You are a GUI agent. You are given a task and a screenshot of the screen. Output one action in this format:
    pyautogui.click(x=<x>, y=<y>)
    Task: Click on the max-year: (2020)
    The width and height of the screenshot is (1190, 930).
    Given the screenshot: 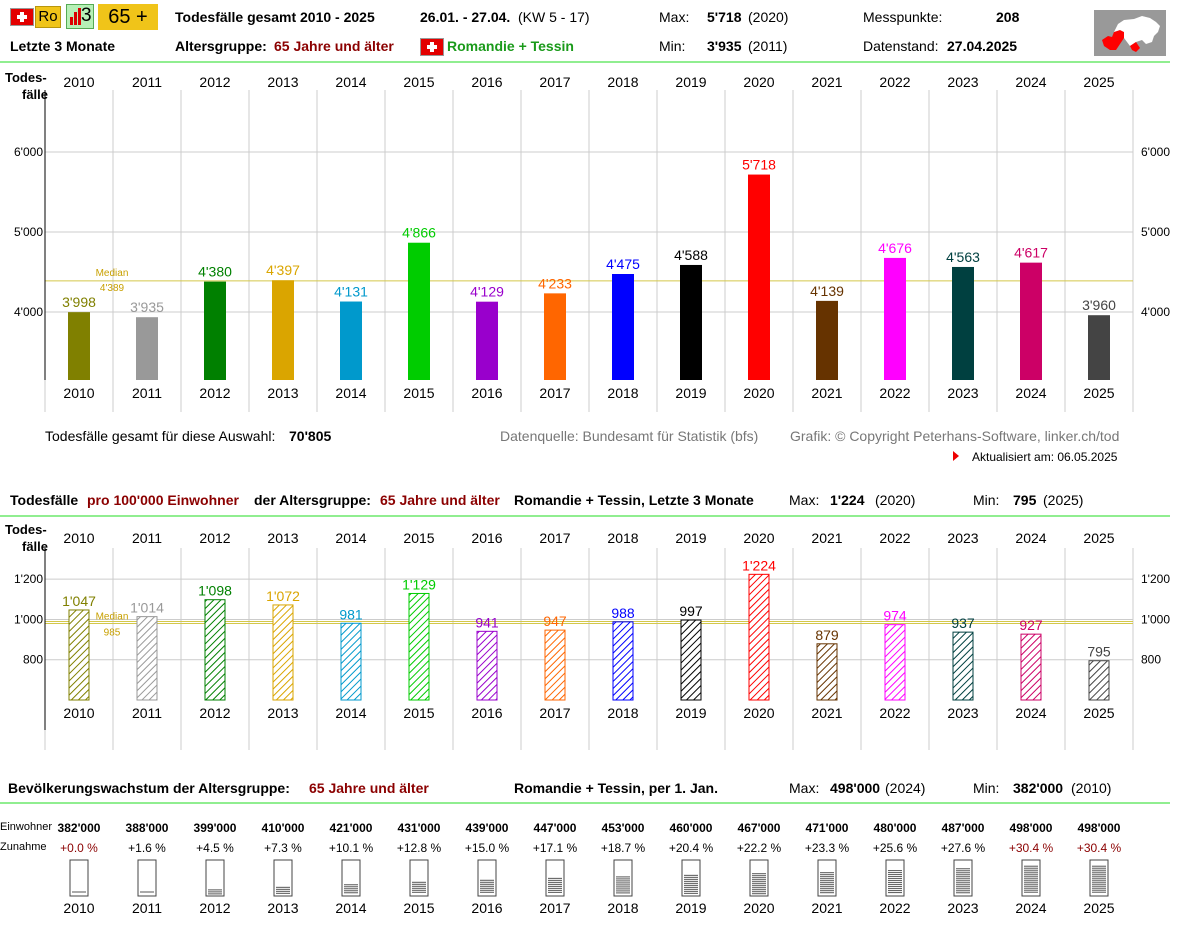 What is the action you would take?
    pyautogui.click(x=768, y=17)
    